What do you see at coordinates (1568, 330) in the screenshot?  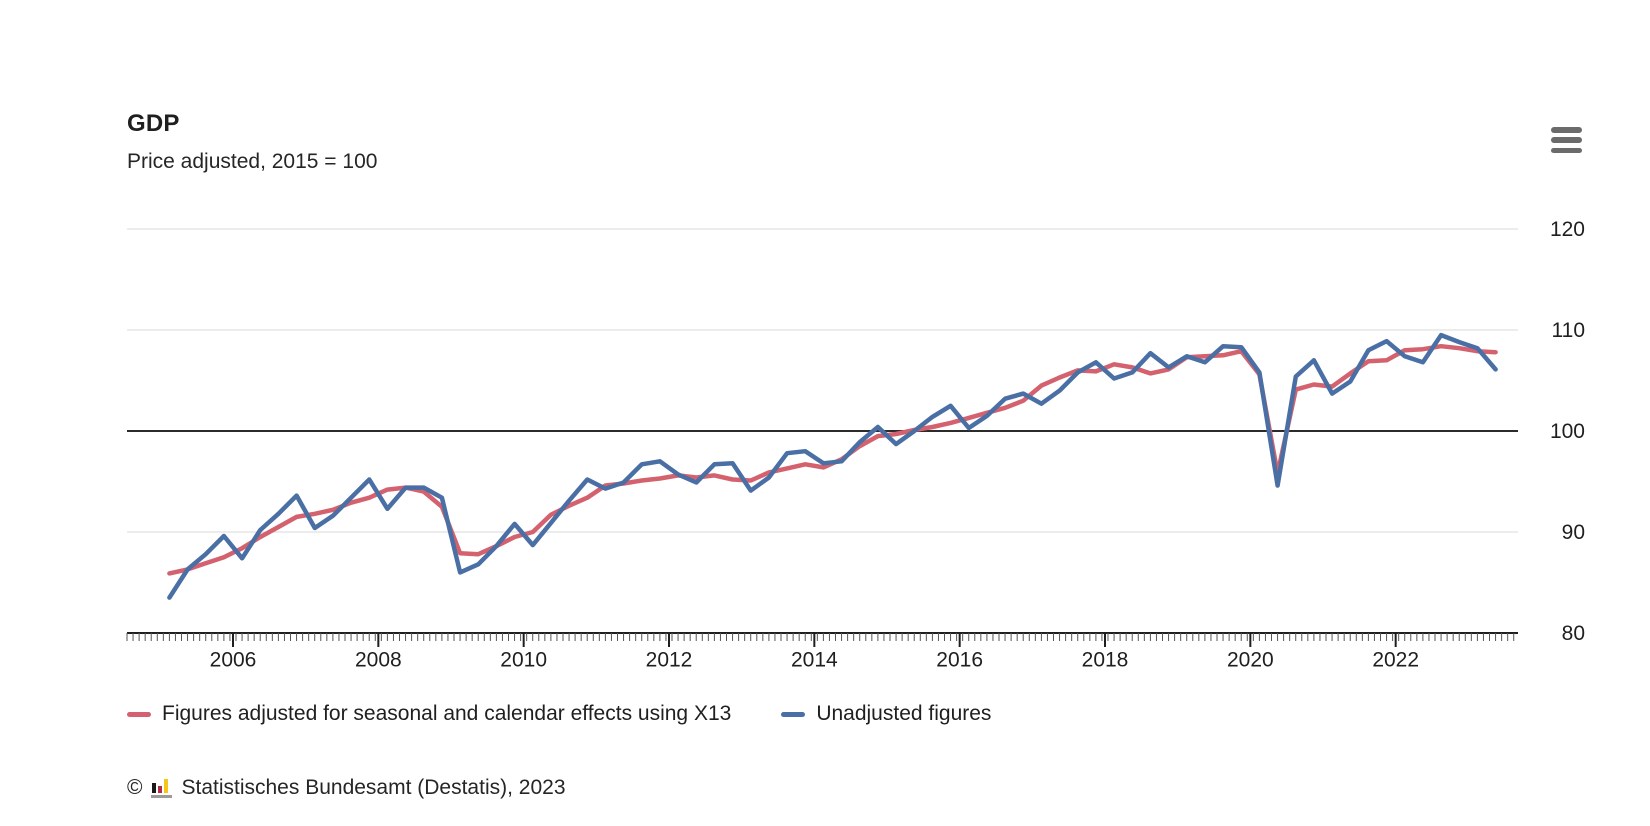 I see `y-tick-label-110: 110` at bounding box center [1568, 330].